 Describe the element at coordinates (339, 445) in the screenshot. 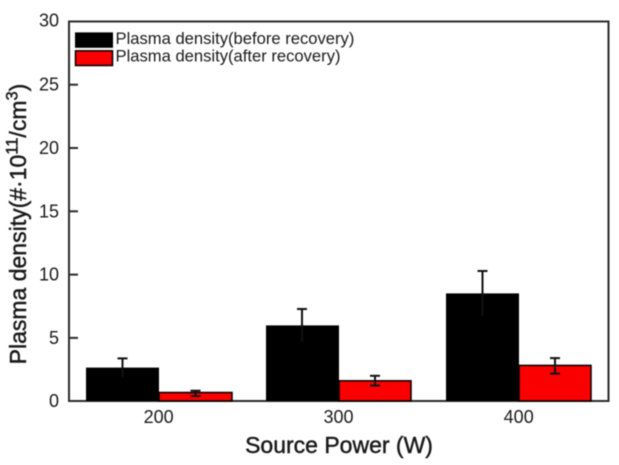

I see `svg-text: Source Power (W)` at that location.